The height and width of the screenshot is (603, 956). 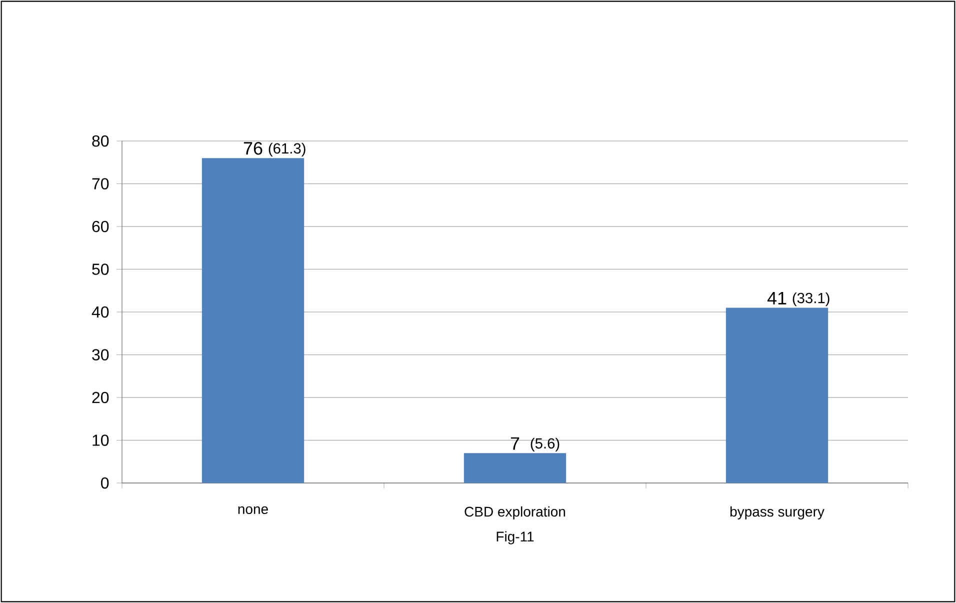 I want to click on data-label: 7, so click(x=515, y=443).